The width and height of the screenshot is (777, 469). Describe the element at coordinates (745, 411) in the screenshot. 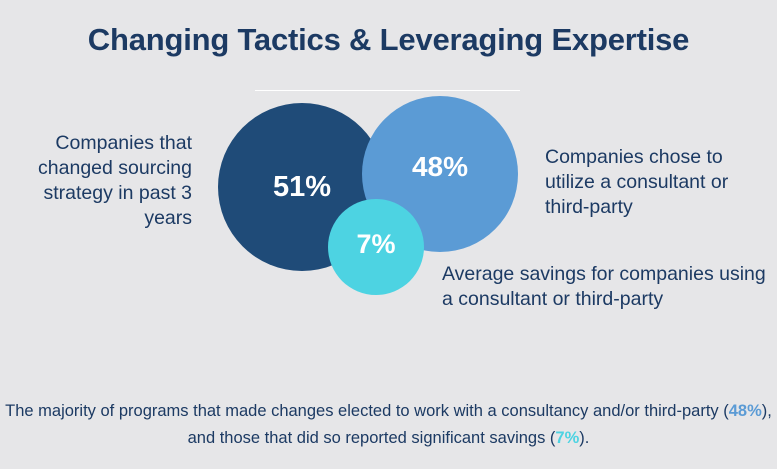

I see `summary-highlight-consultant: 48%` at that location.